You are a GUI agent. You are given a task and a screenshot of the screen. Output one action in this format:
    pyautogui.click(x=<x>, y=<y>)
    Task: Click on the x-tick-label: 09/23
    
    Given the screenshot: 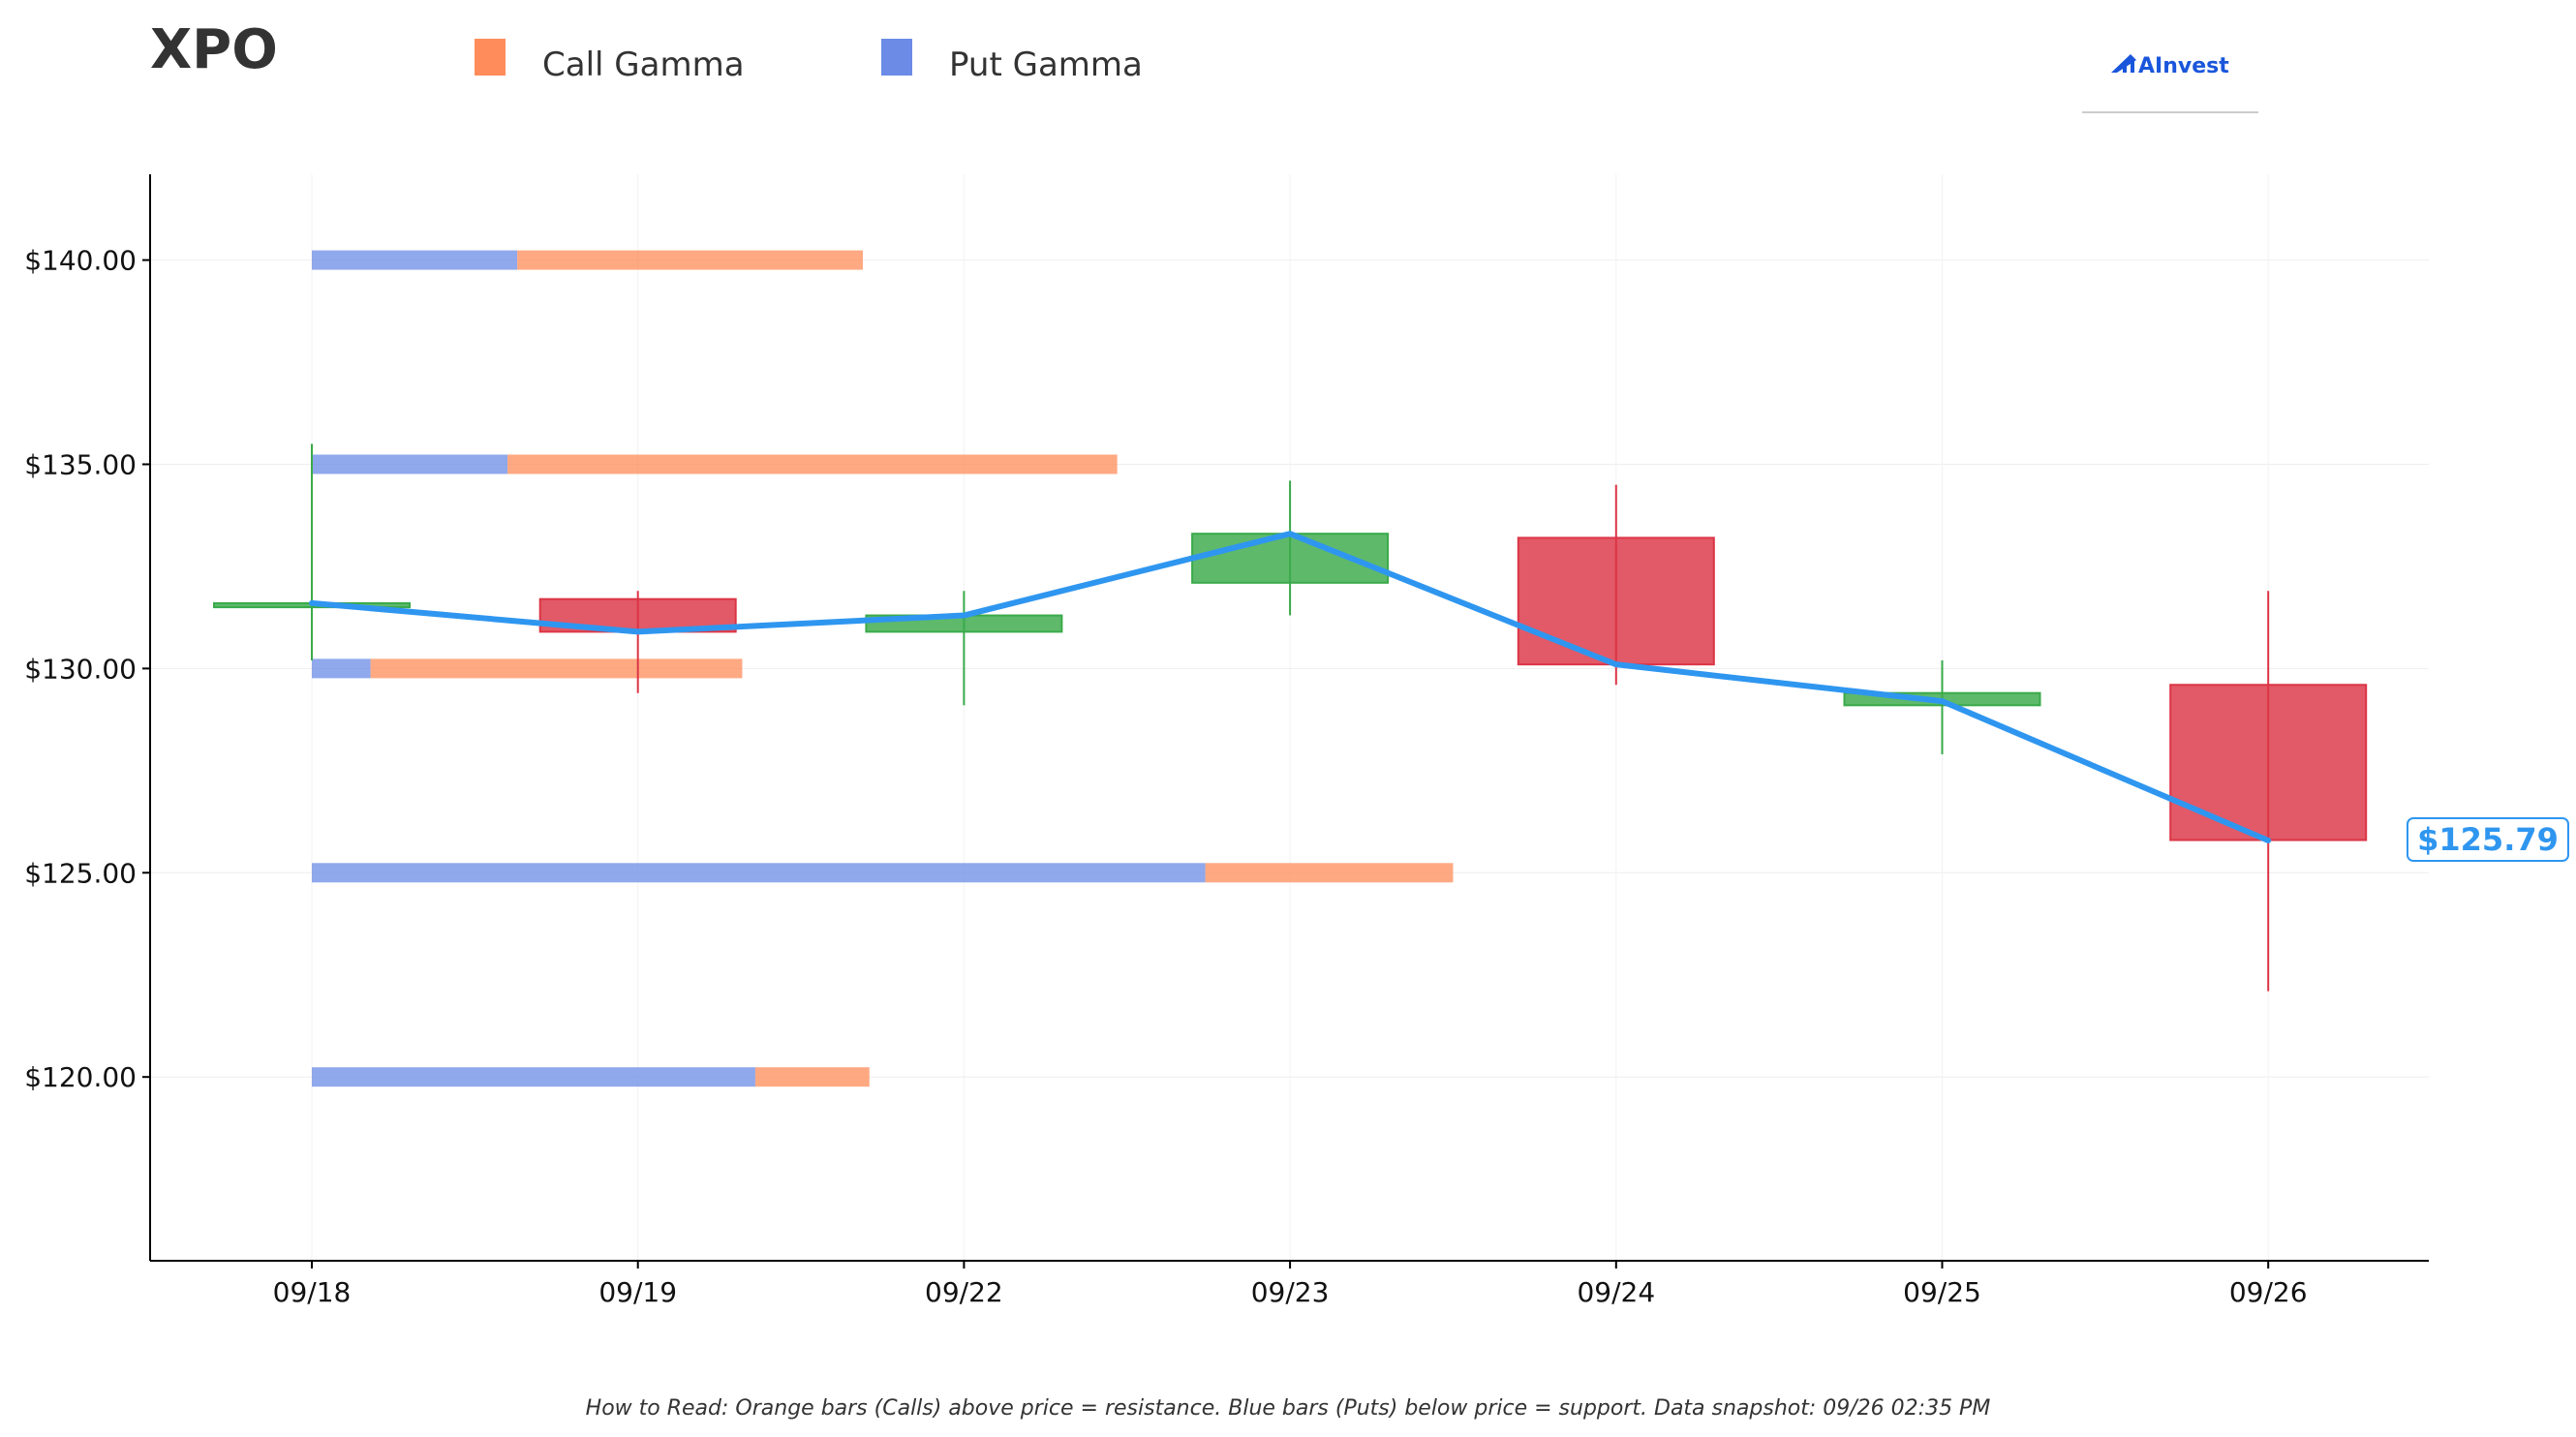 What is the action you would take?
    pyautogui.click(x=1290, y=1292)
    